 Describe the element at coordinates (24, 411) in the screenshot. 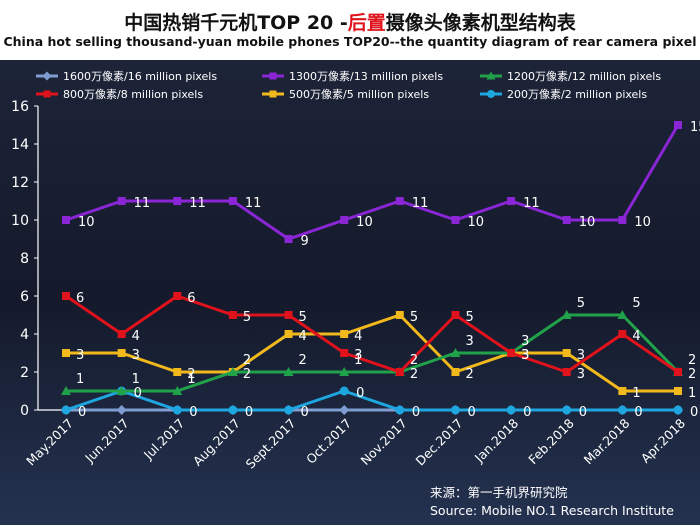

I see `y-tick-label: 0` at that location.